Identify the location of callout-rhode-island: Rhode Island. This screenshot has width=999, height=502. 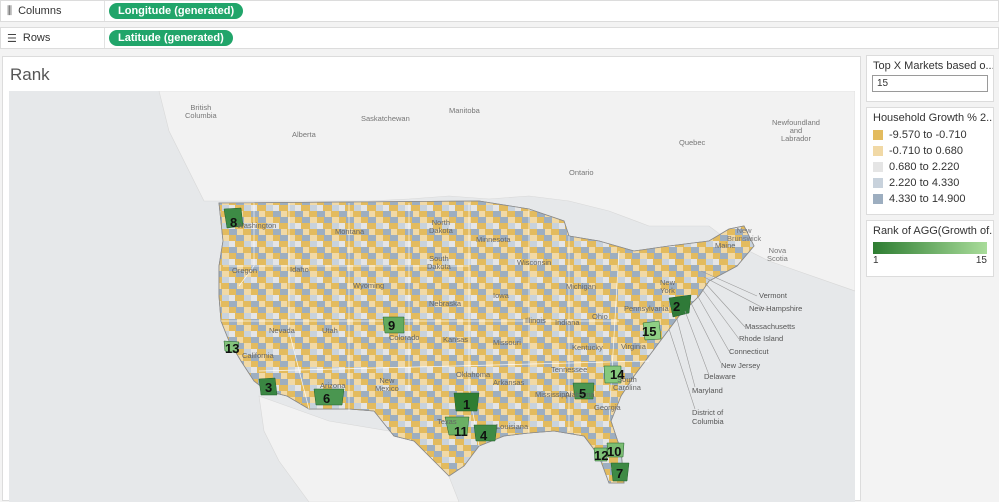
(761, 338).